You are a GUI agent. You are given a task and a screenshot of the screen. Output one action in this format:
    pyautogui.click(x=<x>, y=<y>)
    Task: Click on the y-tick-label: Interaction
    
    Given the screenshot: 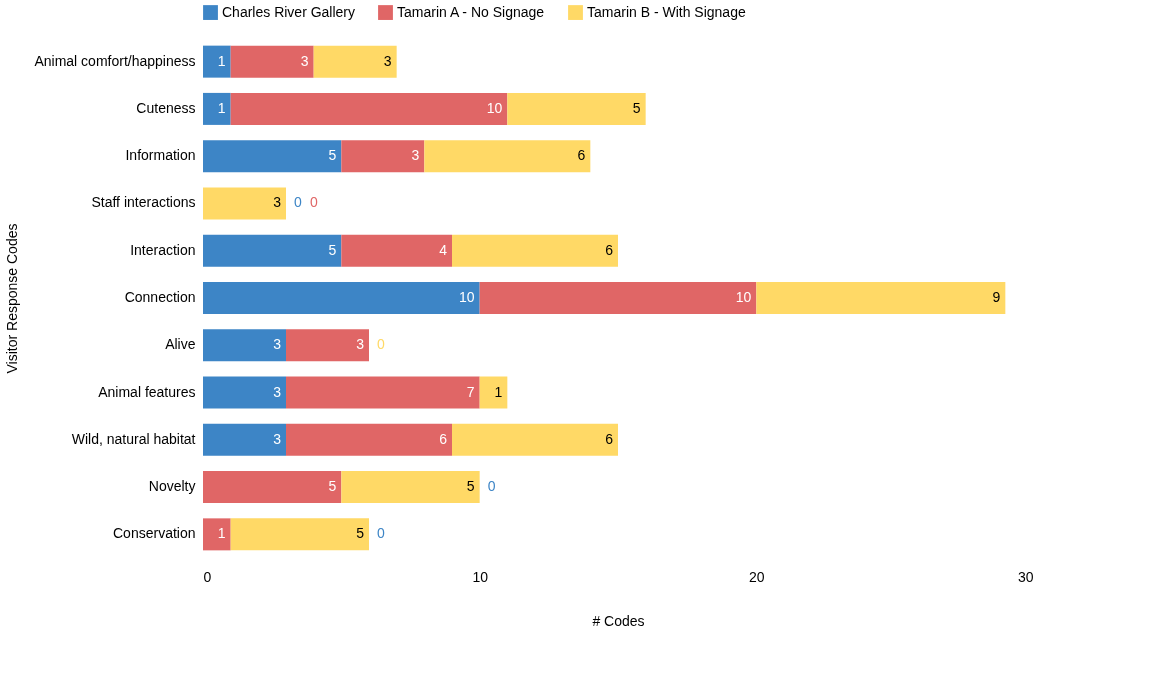 What is the action you would take?
    pyautogui.click(x=163, y=249)
    